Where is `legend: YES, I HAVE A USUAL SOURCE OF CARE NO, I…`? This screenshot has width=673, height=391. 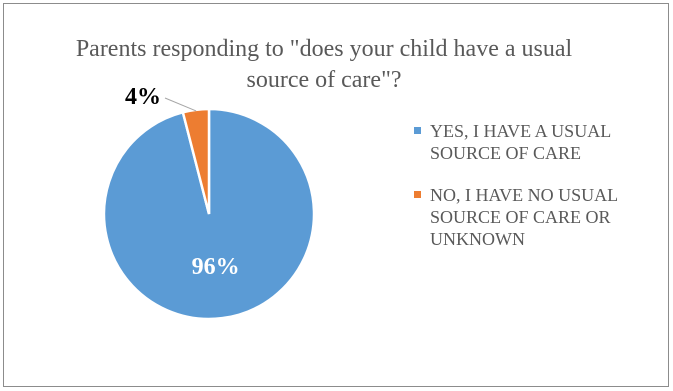 legend: YES, I HAVE A USUAL SOURCE OF CARE NO, I… is located at coordinates (539, 195).